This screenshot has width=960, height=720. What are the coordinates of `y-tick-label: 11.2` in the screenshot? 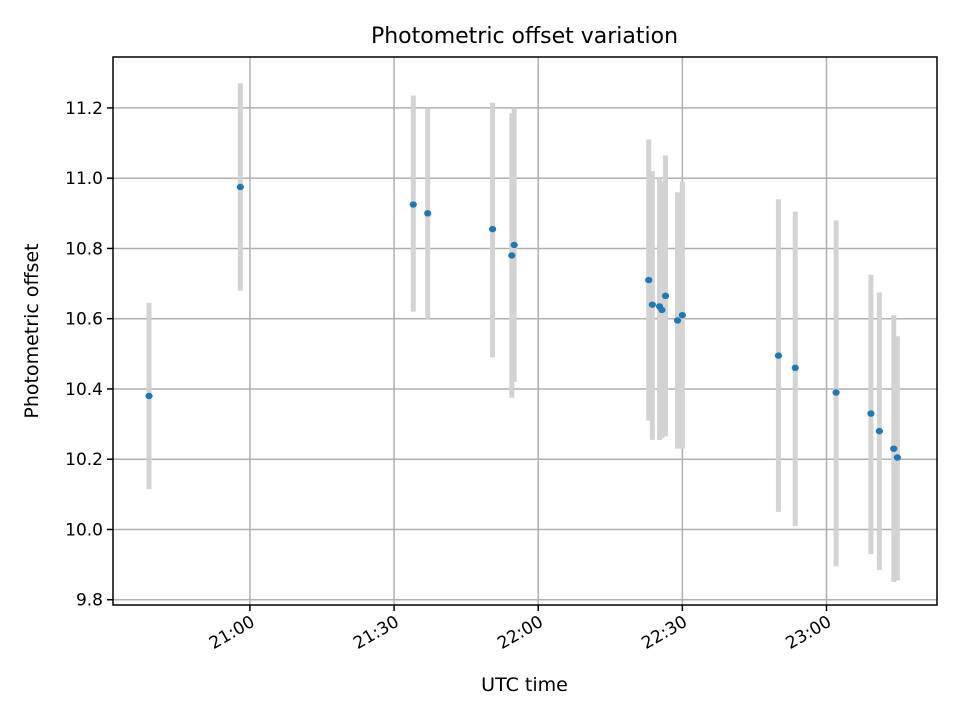 It's located at (84, 109).